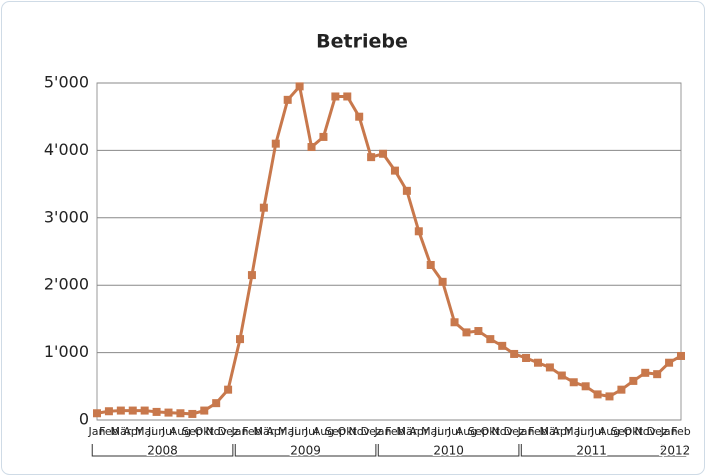 This screenshot has width=706, height=476. What do you see at coordinates (66, 351) in the screenshot?
I see `y-tick-label: 1'000` at bounding box center [66, 351].